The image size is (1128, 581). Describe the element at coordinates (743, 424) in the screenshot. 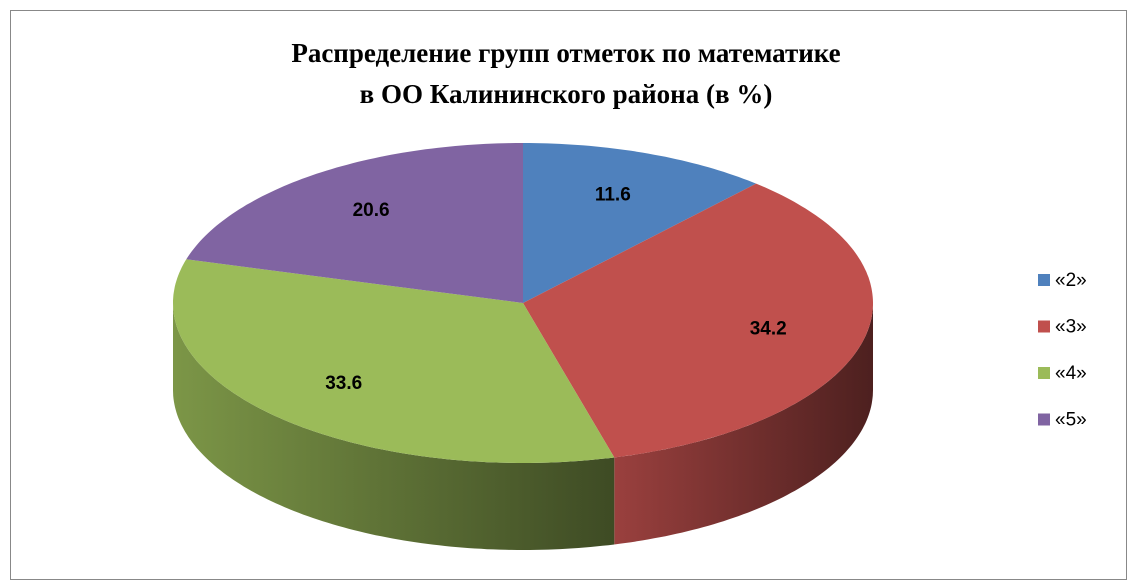

I see `slice-side` at that location.